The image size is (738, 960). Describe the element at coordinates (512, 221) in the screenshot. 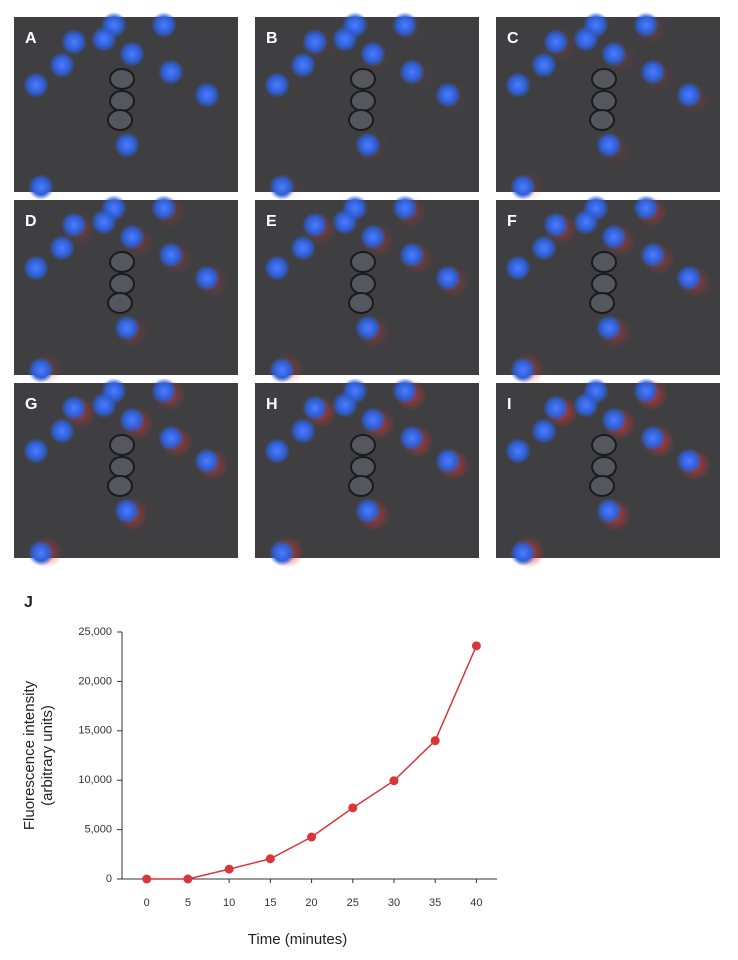

I see `panel-letter: F` at that location.